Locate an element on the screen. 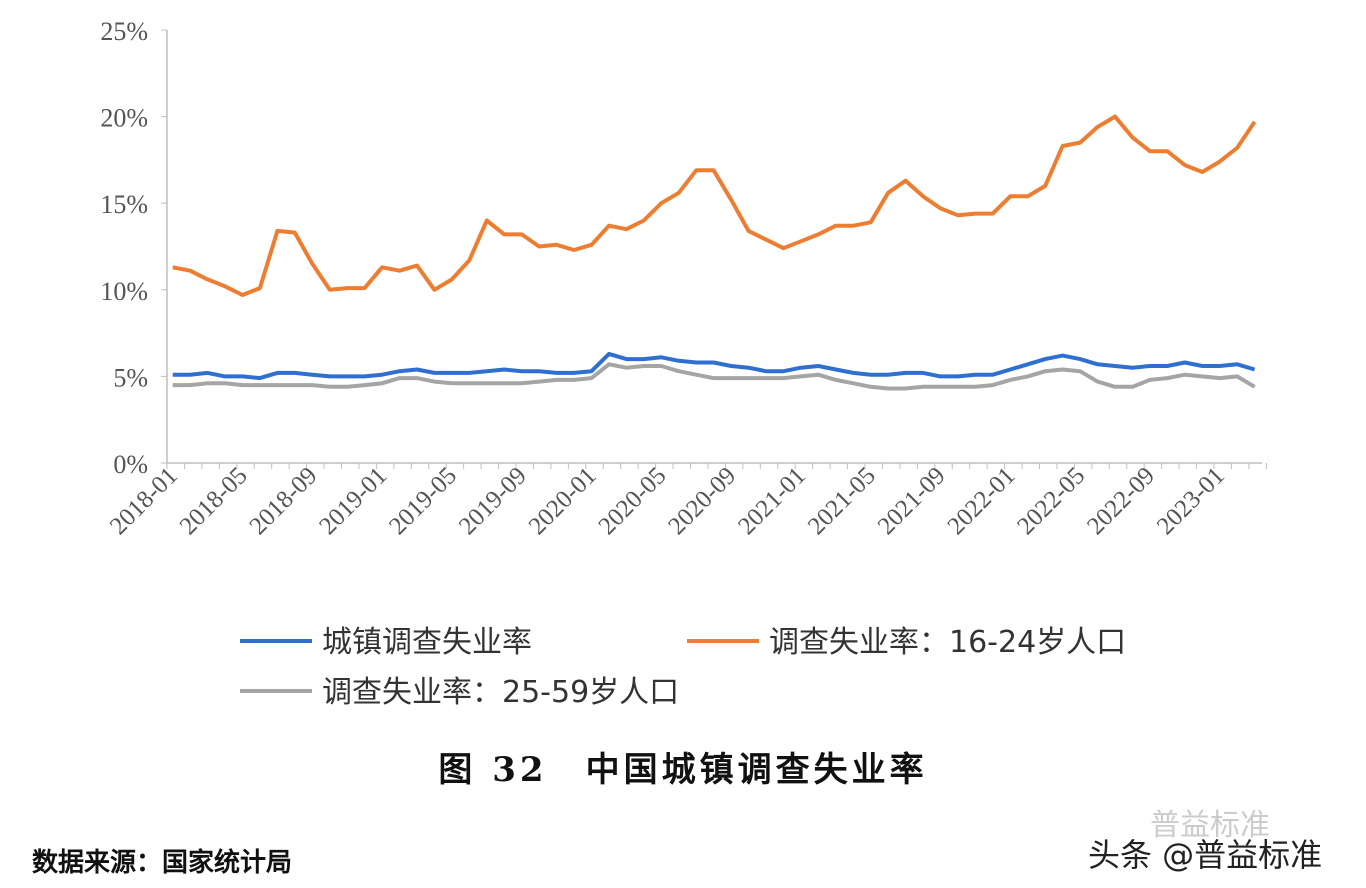 The width and height of the screenshot is (1366, 888). x-tick-label: 2020-09 is located at coordinates (702, 501).